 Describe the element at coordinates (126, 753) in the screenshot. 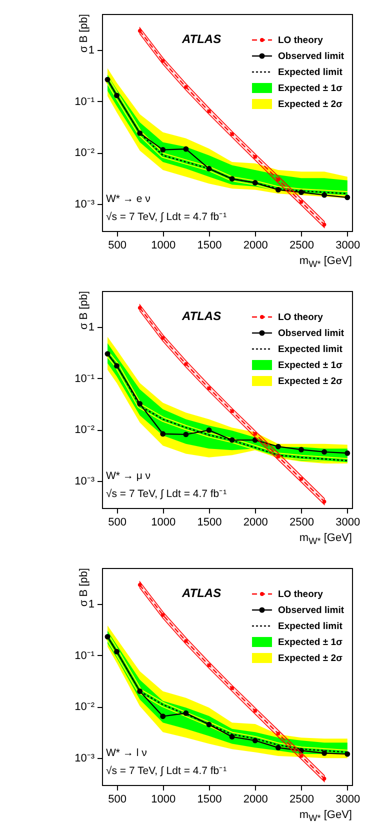

I see `annotation: W* → l ν` at that location.